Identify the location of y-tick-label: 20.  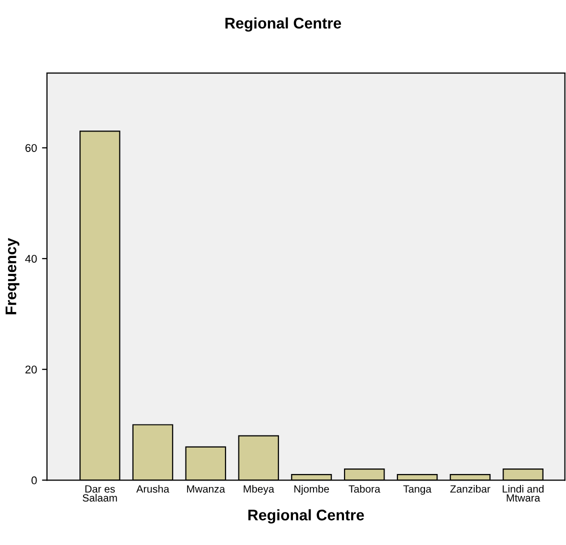
(31, 370).